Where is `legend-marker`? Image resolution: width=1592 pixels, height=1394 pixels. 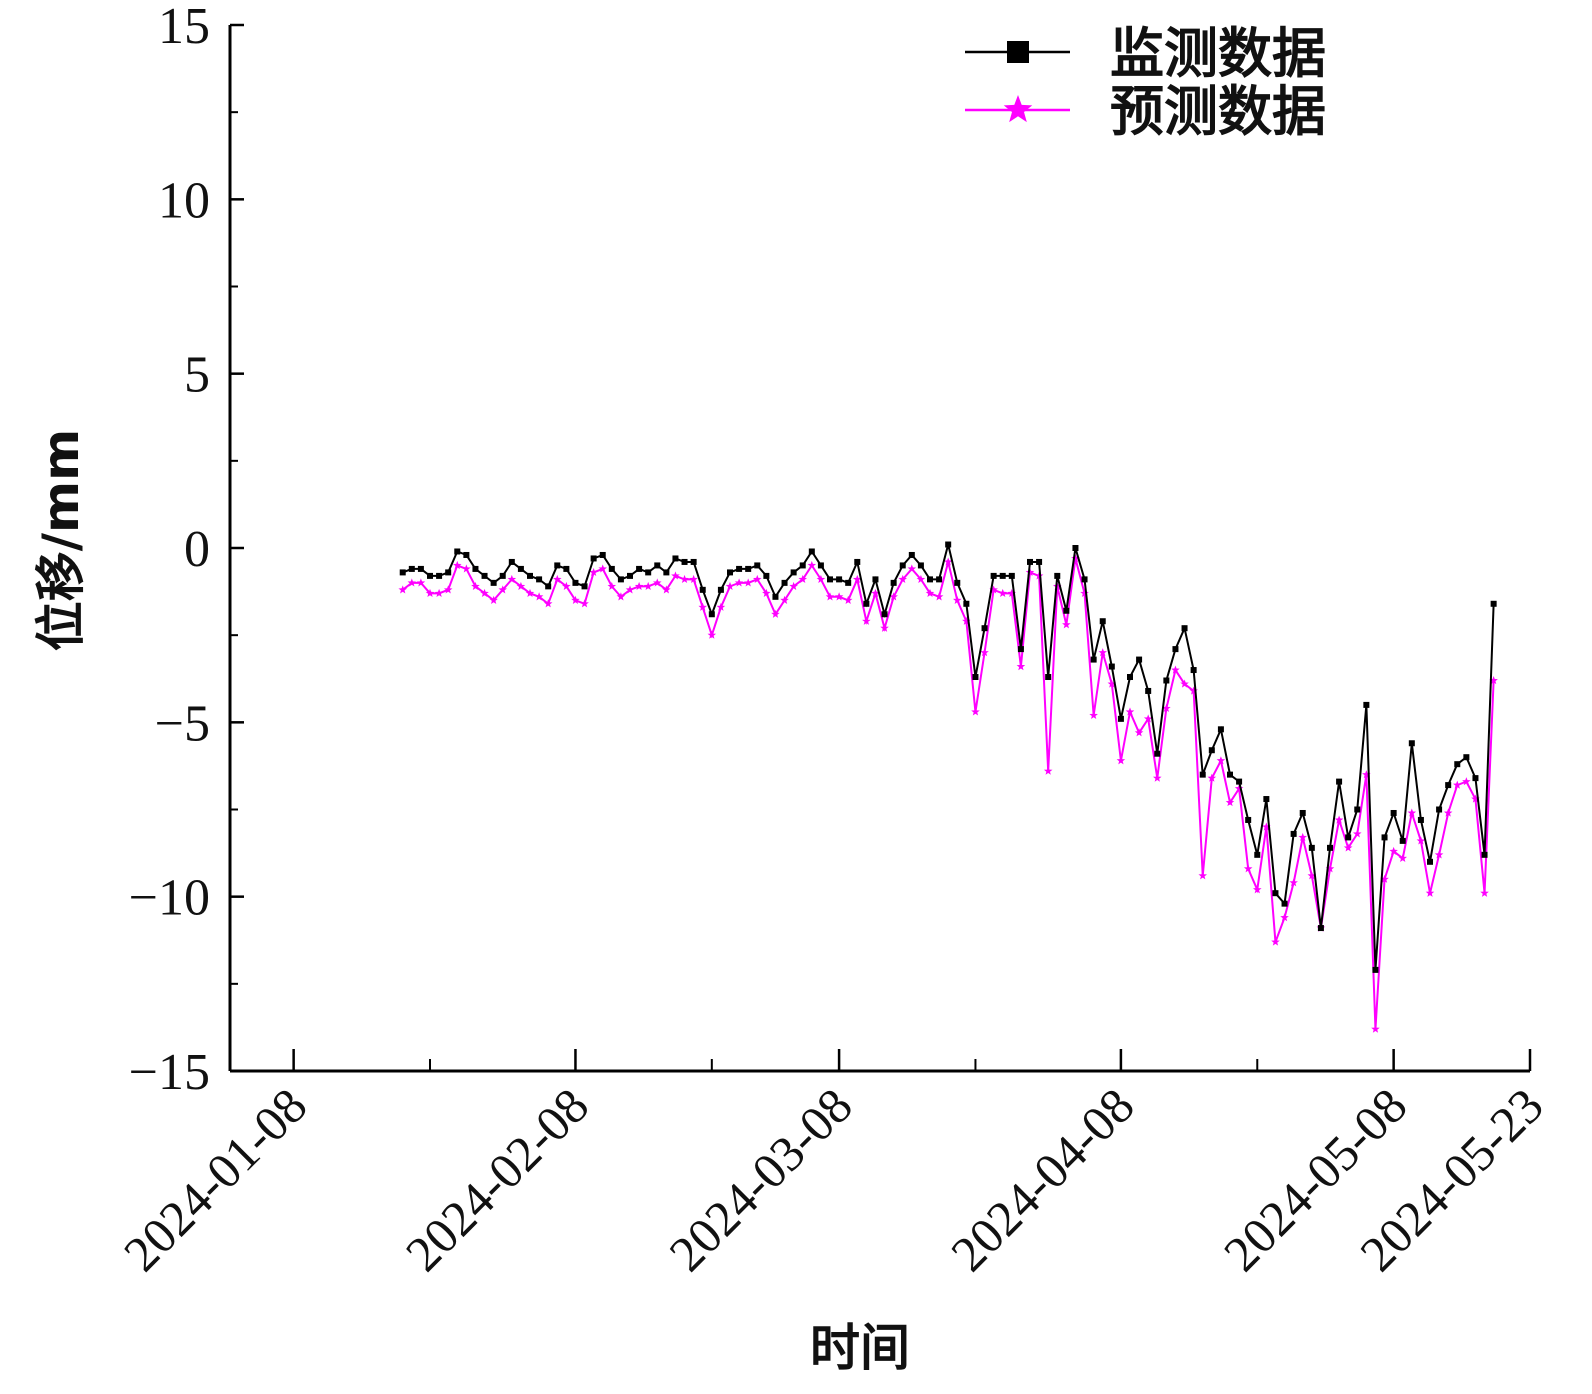
legend-marker is located at coordinates (1018, 52).